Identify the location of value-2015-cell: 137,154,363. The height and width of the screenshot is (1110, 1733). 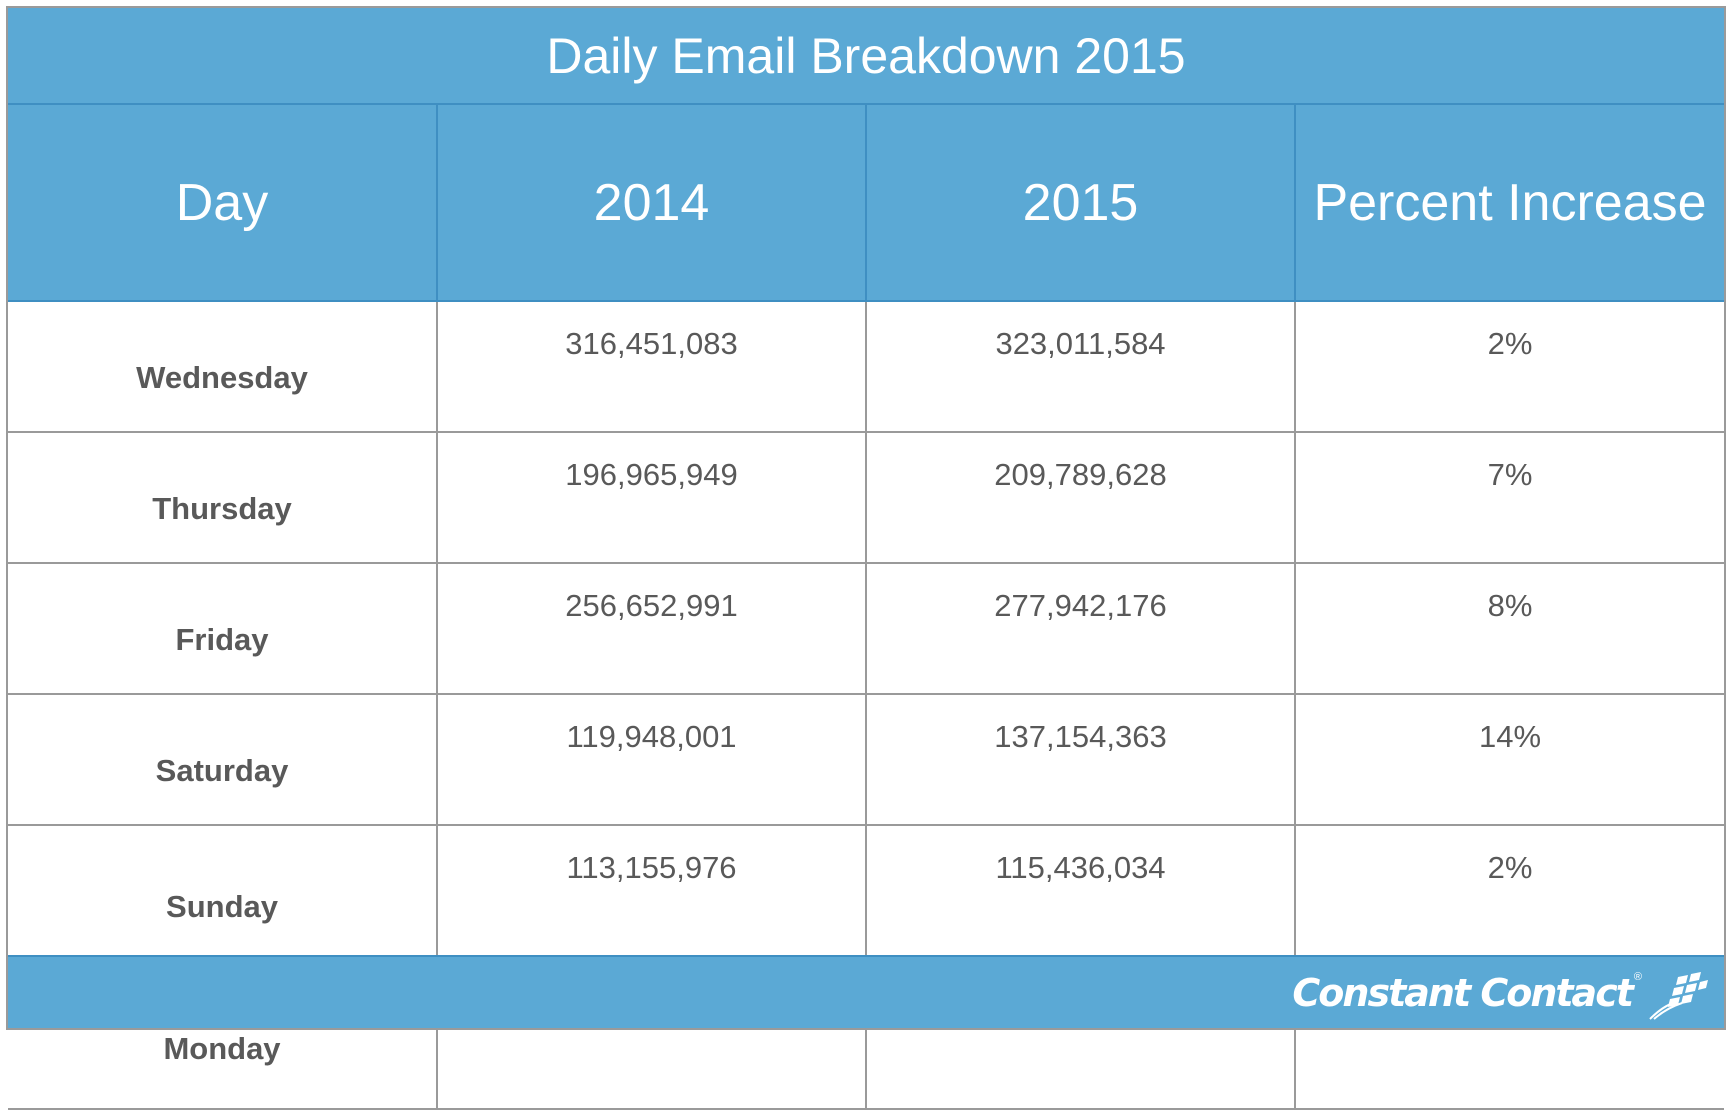
(1080, 759).